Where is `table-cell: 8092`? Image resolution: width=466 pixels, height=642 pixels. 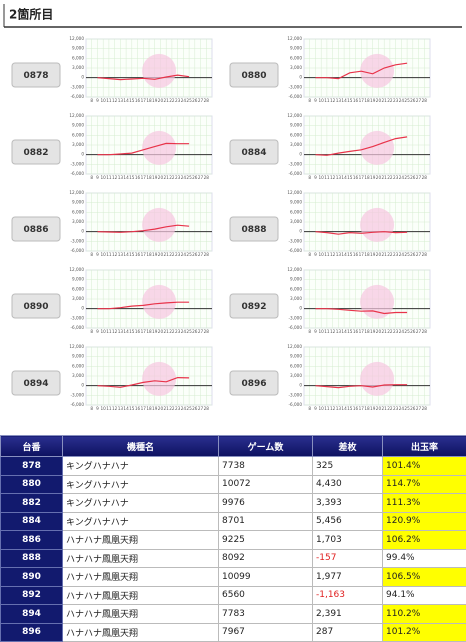 table-cell: 8092 is located at coordinates (266, 558).